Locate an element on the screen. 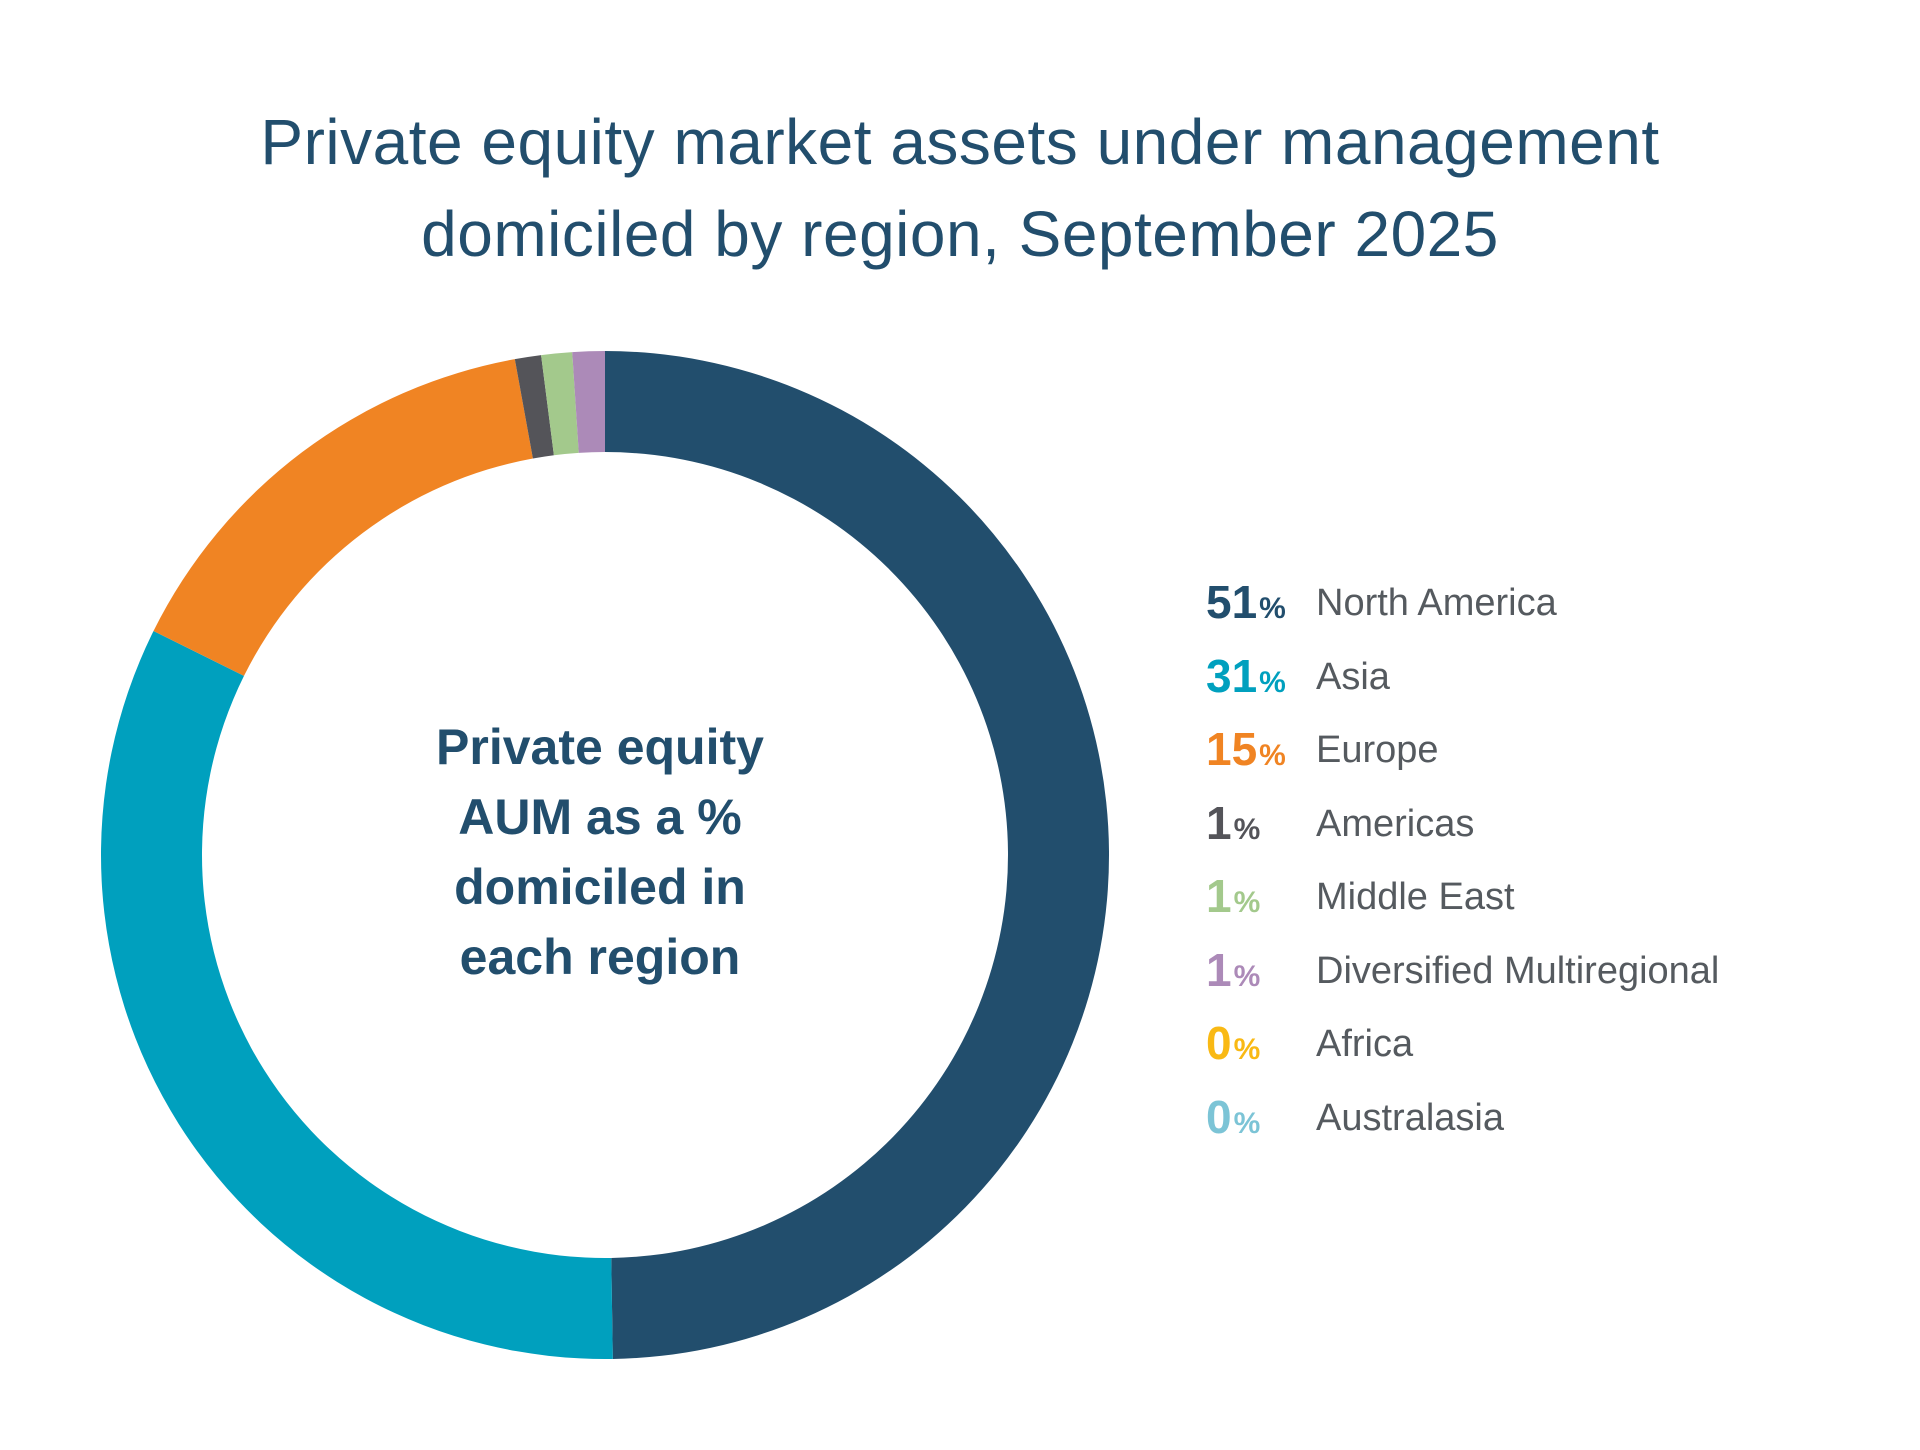 The width and height of the screenshot is (1920, 1450). legend-label: Diversified Multiregional is located at coordinates (1518, 970).